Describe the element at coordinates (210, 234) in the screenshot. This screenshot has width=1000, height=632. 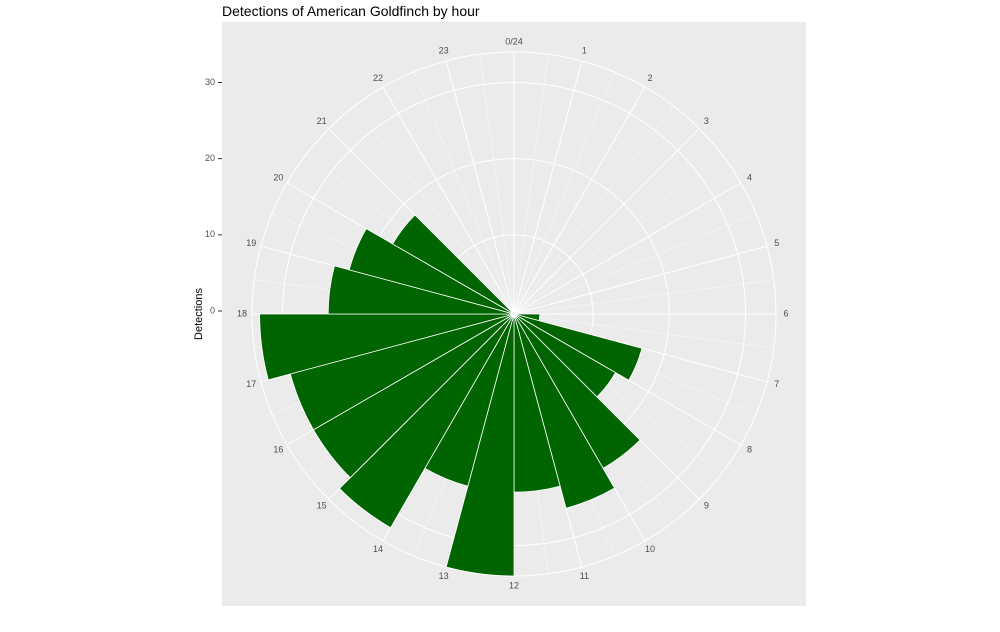
I see `y-tick-label: 10` at that location.